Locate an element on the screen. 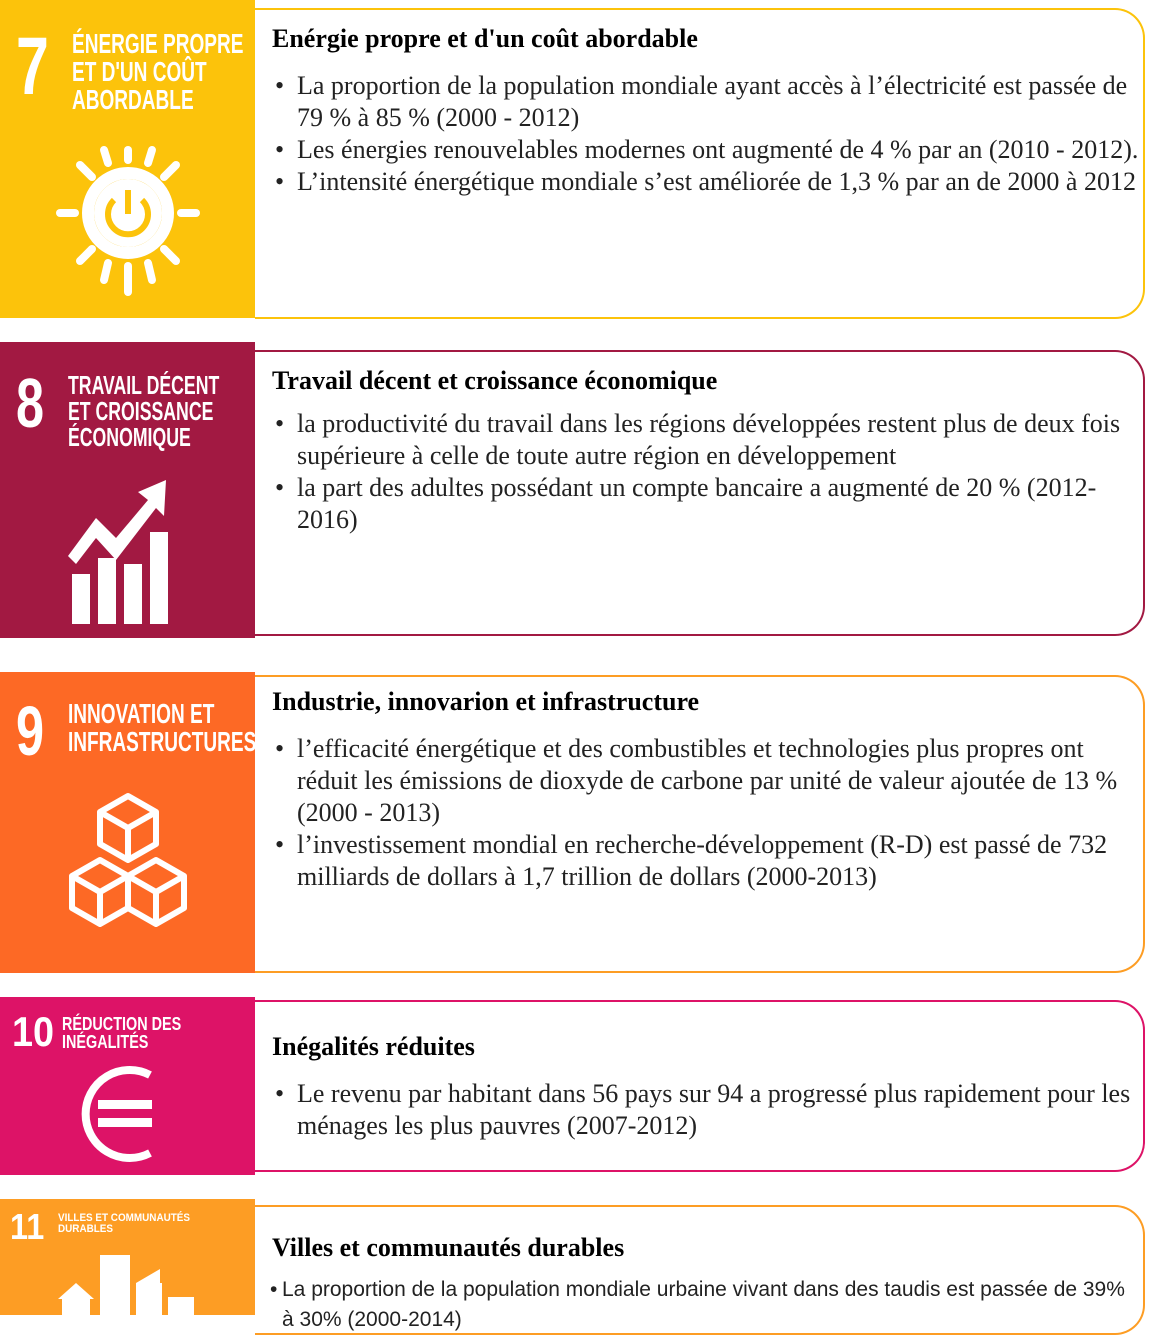 The image size is (1149, 1335). tile-title: TRAVAIL DÉCENT ET CROISSANCE ÉCONOMIQUE is located at coordinates (143, 411).